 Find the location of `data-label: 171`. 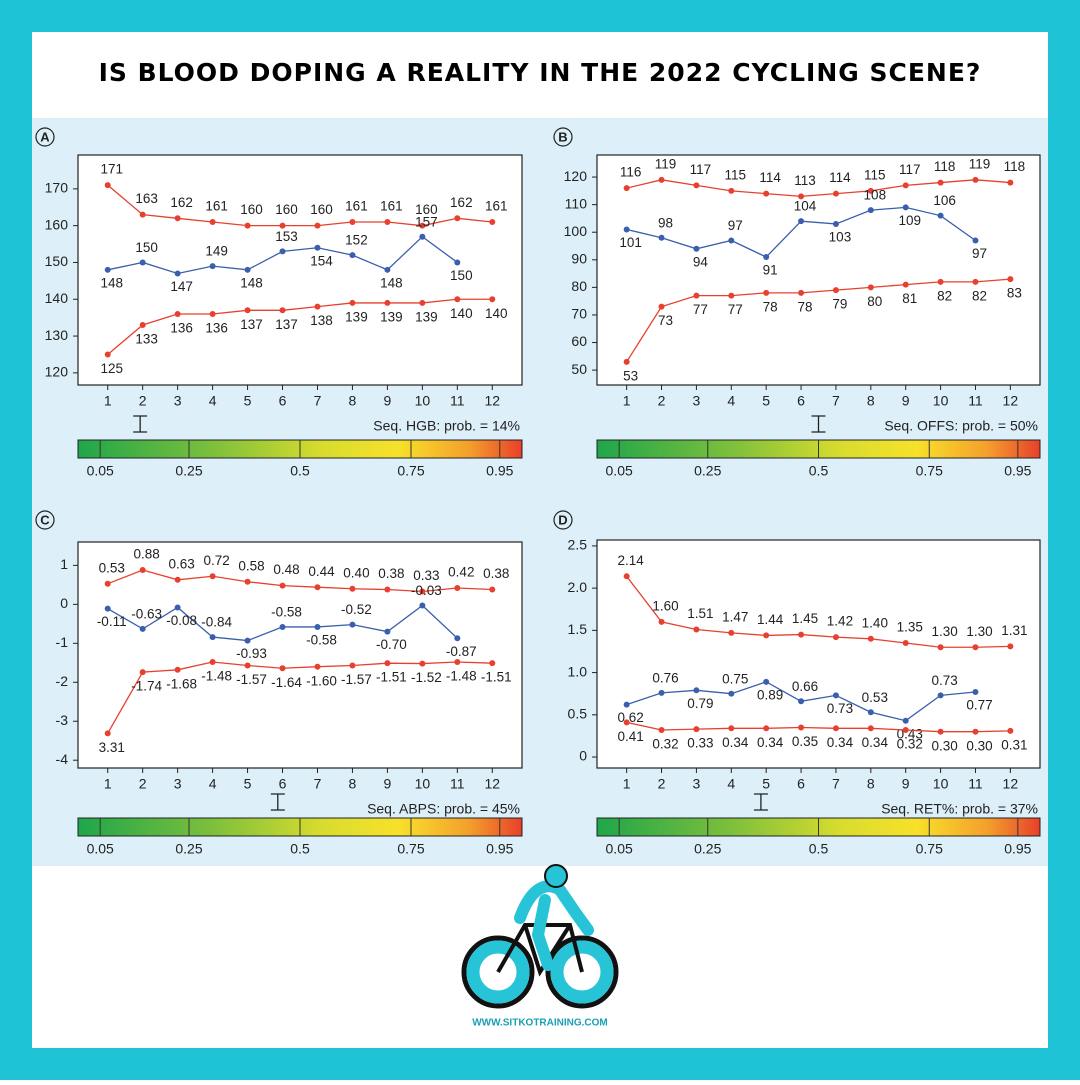

data-label: 171 is located at coordinates (111, 169).